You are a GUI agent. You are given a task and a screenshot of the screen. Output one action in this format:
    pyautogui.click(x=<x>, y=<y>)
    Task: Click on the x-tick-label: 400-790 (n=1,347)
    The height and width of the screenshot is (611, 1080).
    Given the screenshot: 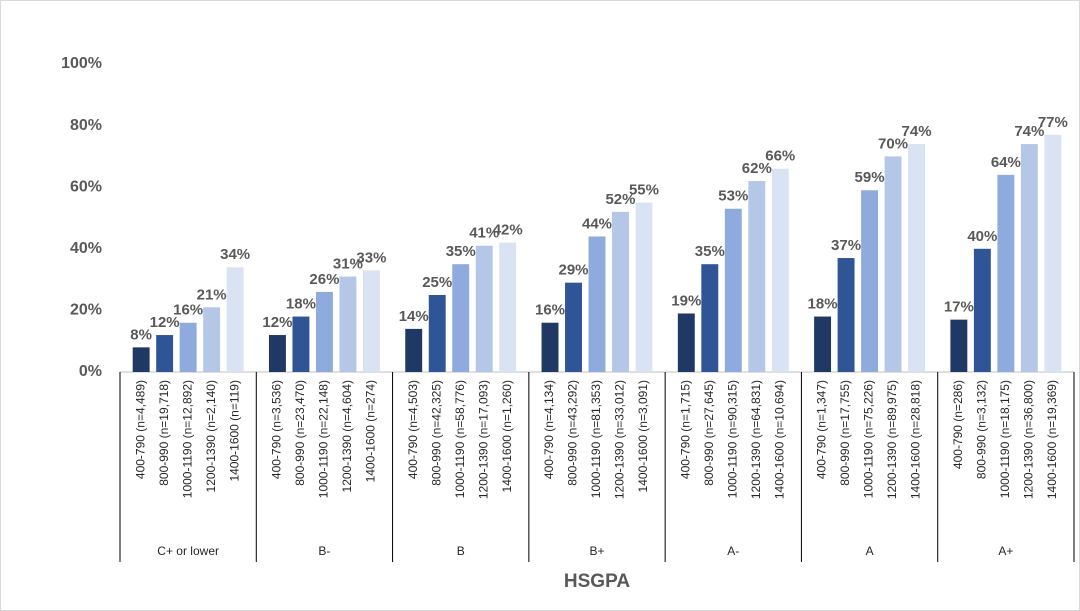 What is the action you would take?
    pyautogui.click(x=822, y=429)
    